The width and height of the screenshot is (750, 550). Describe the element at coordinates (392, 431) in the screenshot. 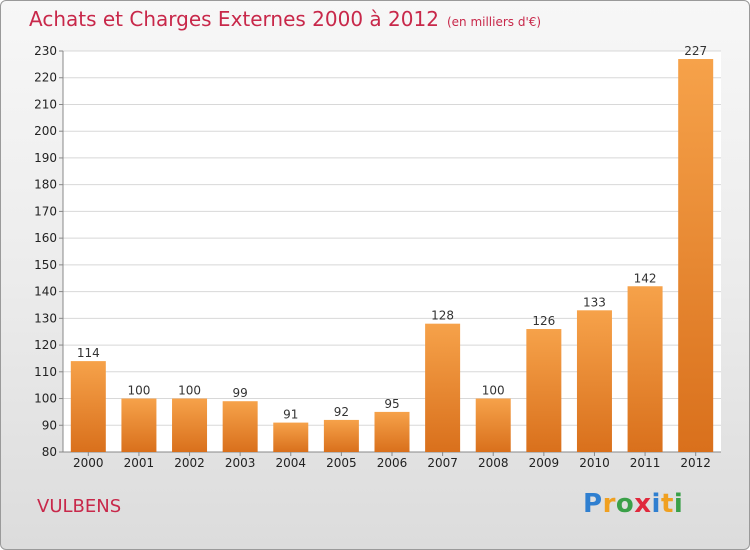

I see `bar-2006` at that location.